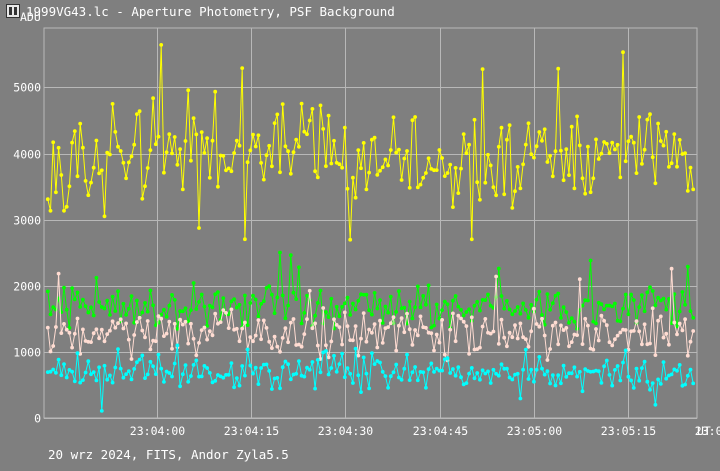 This screenshot has width=720, height=471. I want to click on x-tick-label: 23:04:30, so click(345, 431).